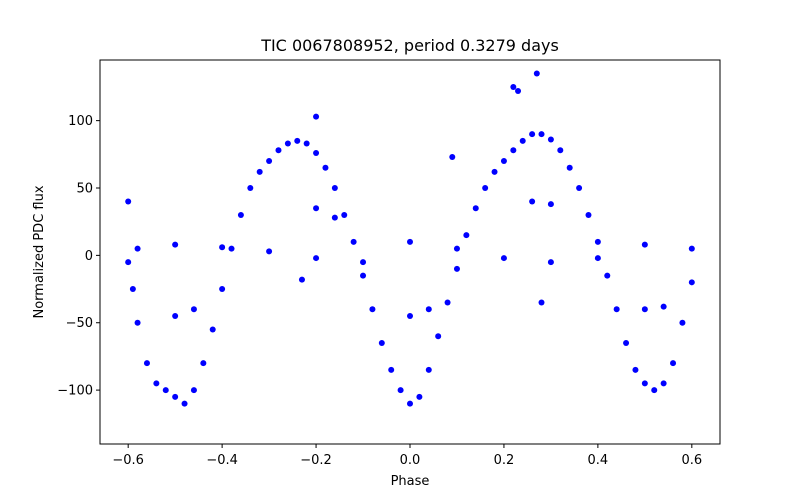 The width and height of the screenshot is (800, 500). I want to click on x-tick-label: 0.4, so click(598, 460).